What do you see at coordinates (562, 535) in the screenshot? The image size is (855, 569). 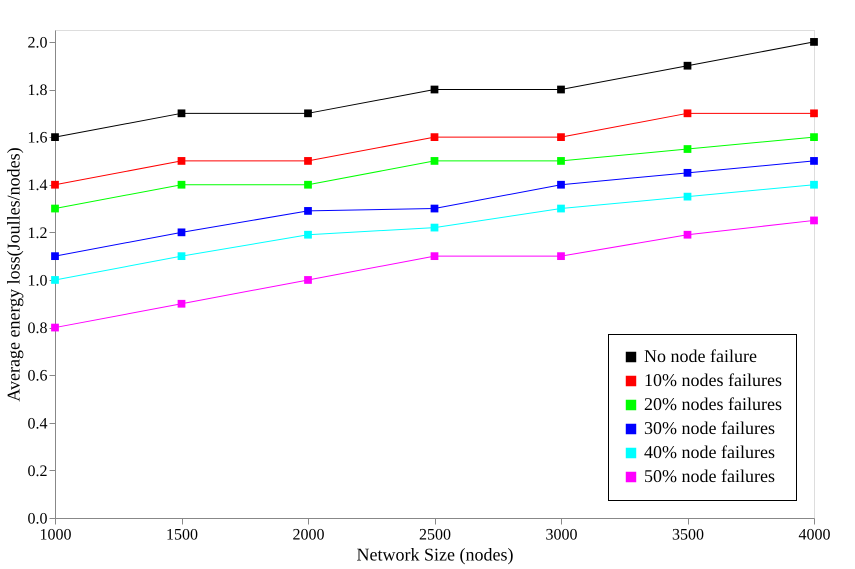 I see `x-tick-label: 3000` at bounding box center [562, 535].